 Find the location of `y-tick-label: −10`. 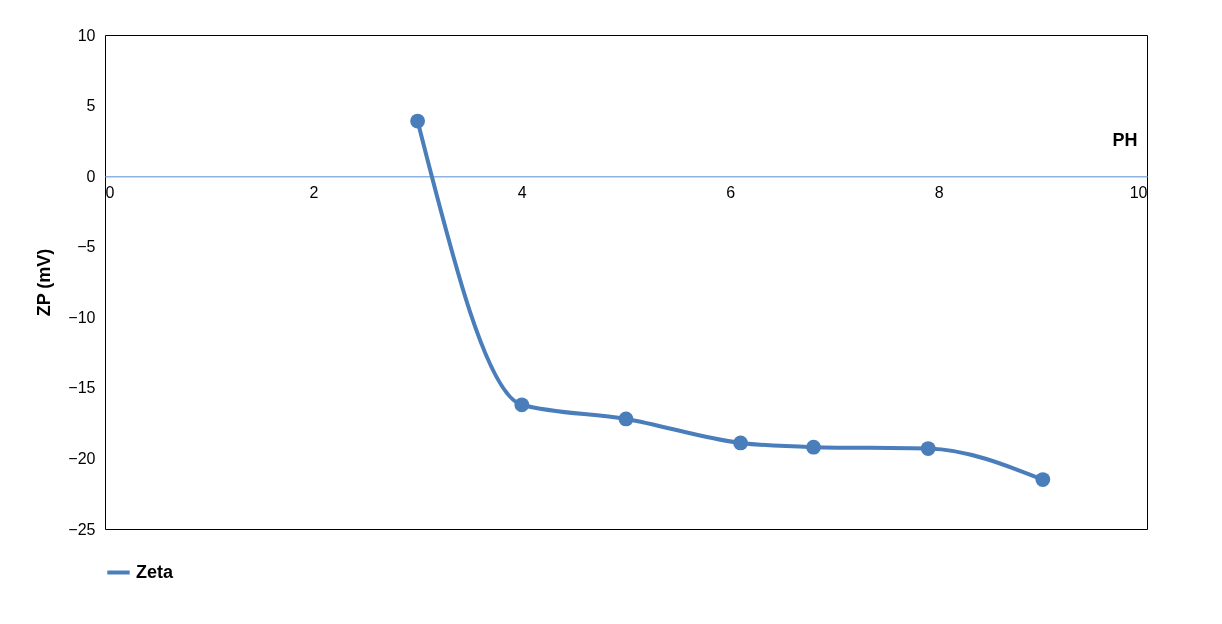

y-tick-label: −10 is located at coordinates (82, 317).